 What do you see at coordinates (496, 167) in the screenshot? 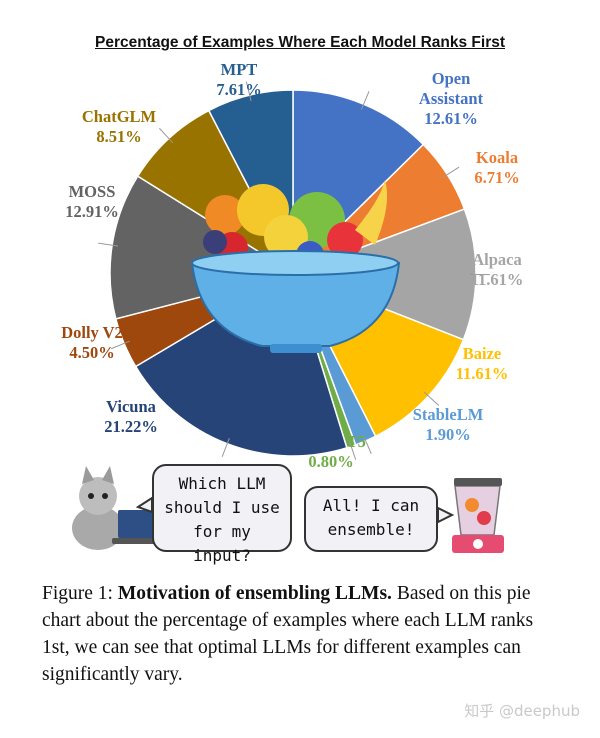
I see `slice-label: Koala 6.71%` at bounding box center [496, 167].